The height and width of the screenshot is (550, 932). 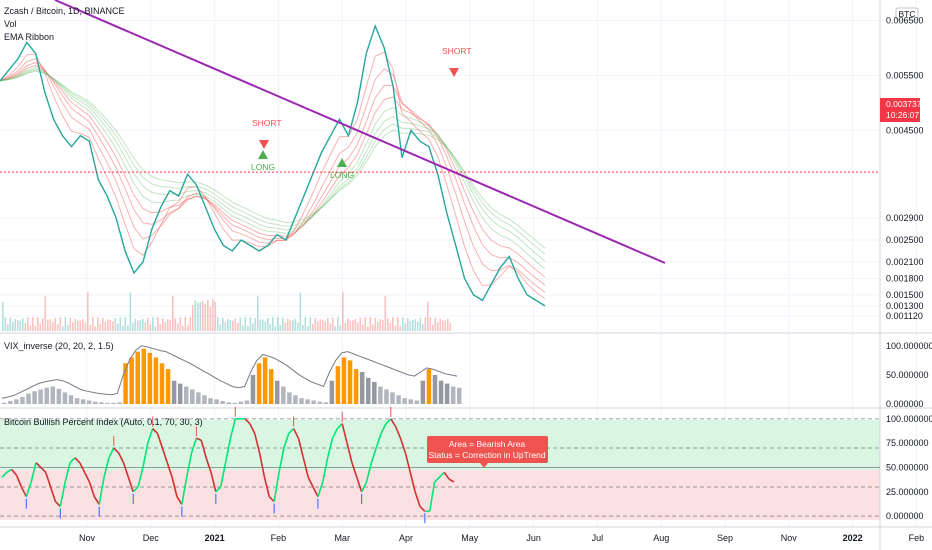 I want to click on price-axis-tick: 0.001500, so click(x=905, y=295).